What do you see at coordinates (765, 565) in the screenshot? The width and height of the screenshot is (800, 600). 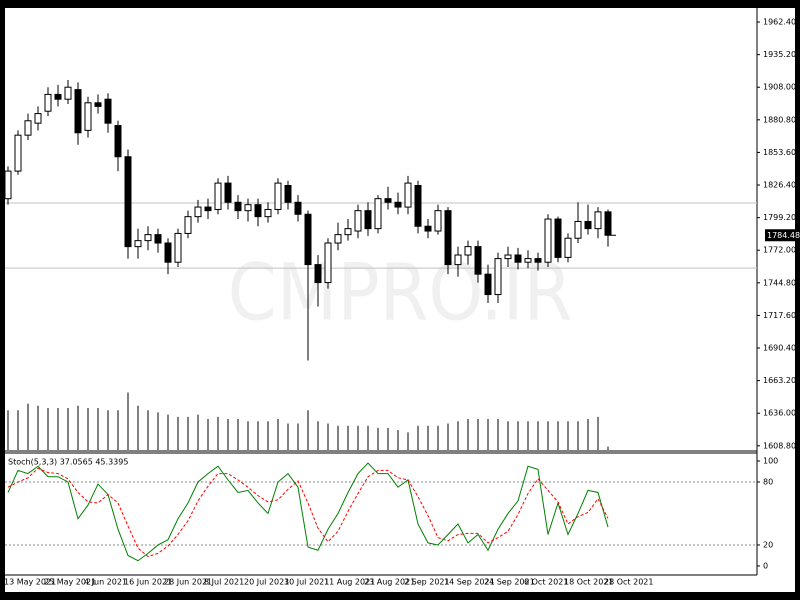 I see `y-tick-label: 0` at bounding box center [765, 565].